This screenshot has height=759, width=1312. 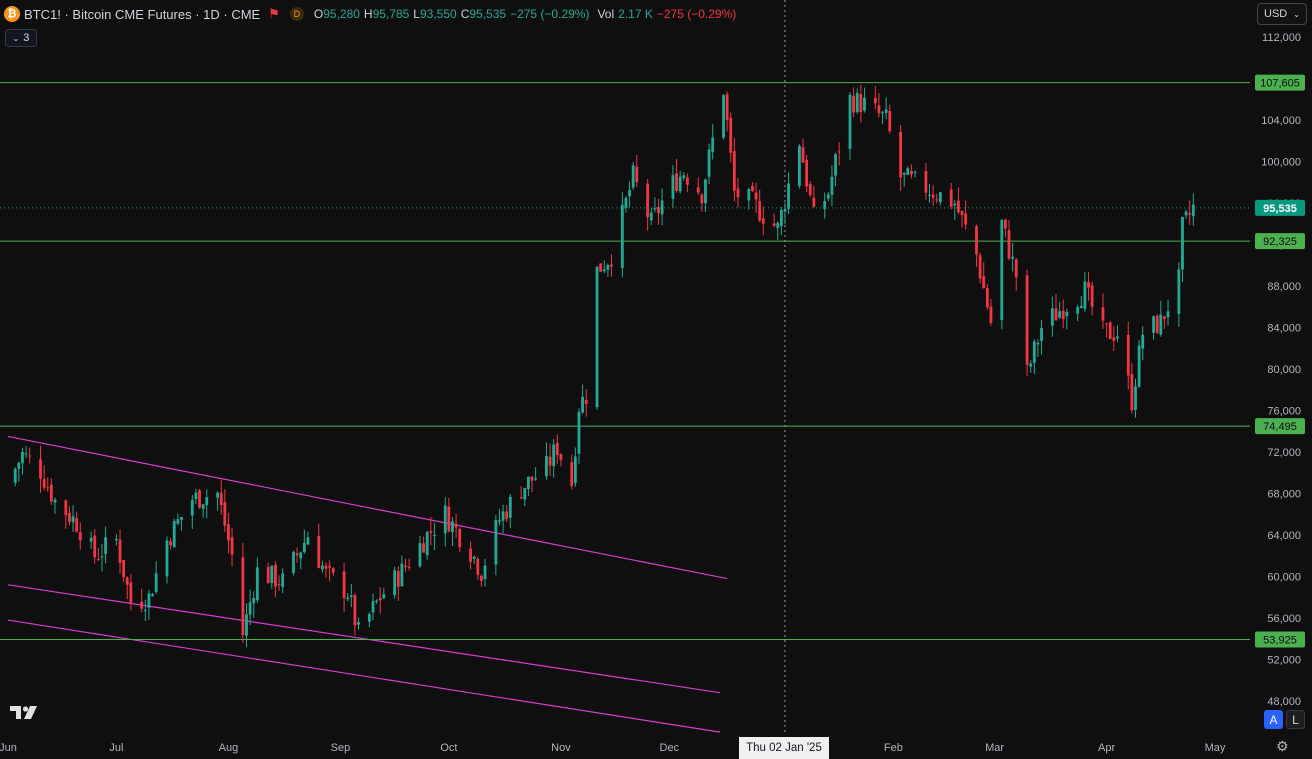 I want to click on log-scale-button: L, so click(x=1295, y=719).